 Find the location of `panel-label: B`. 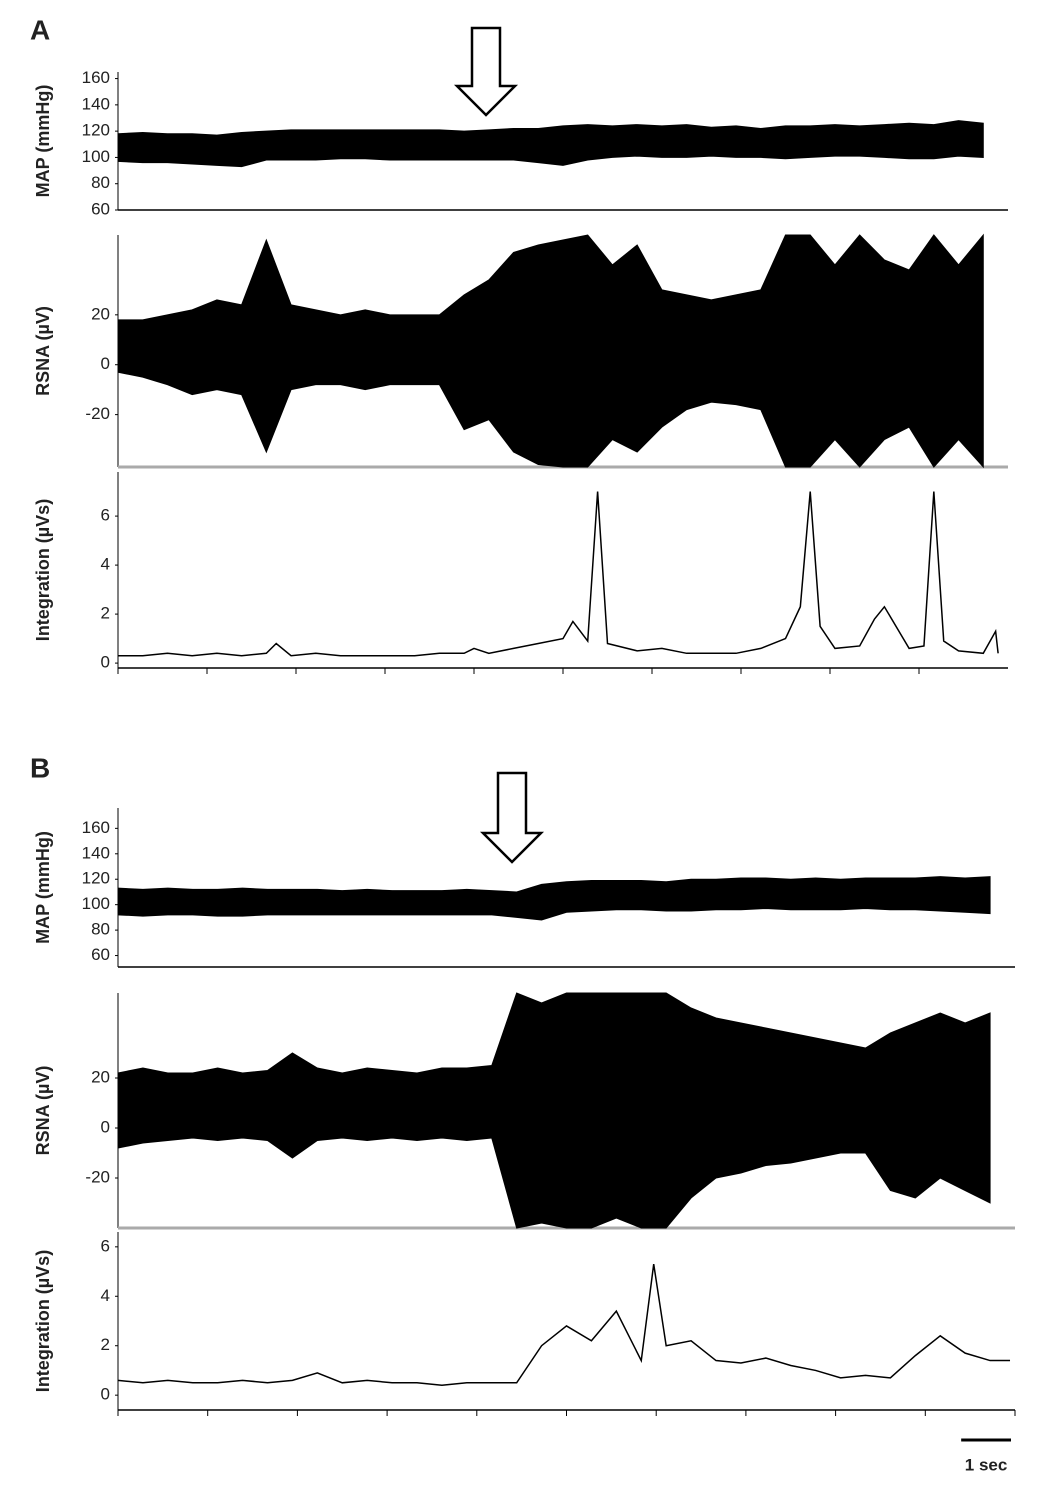

panel-label: B is located at coordinates (40, 767).